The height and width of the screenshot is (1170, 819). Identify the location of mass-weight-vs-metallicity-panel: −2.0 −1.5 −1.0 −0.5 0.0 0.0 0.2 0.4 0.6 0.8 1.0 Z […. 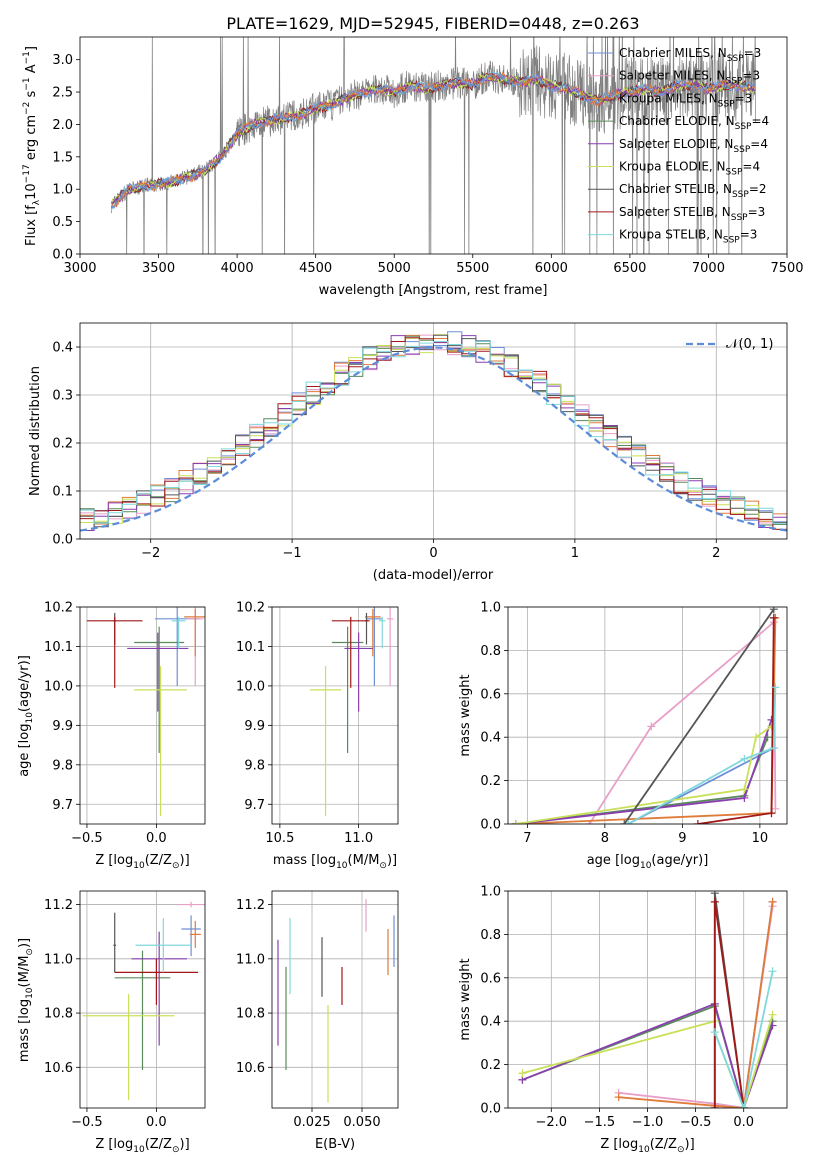
(623, 1020).